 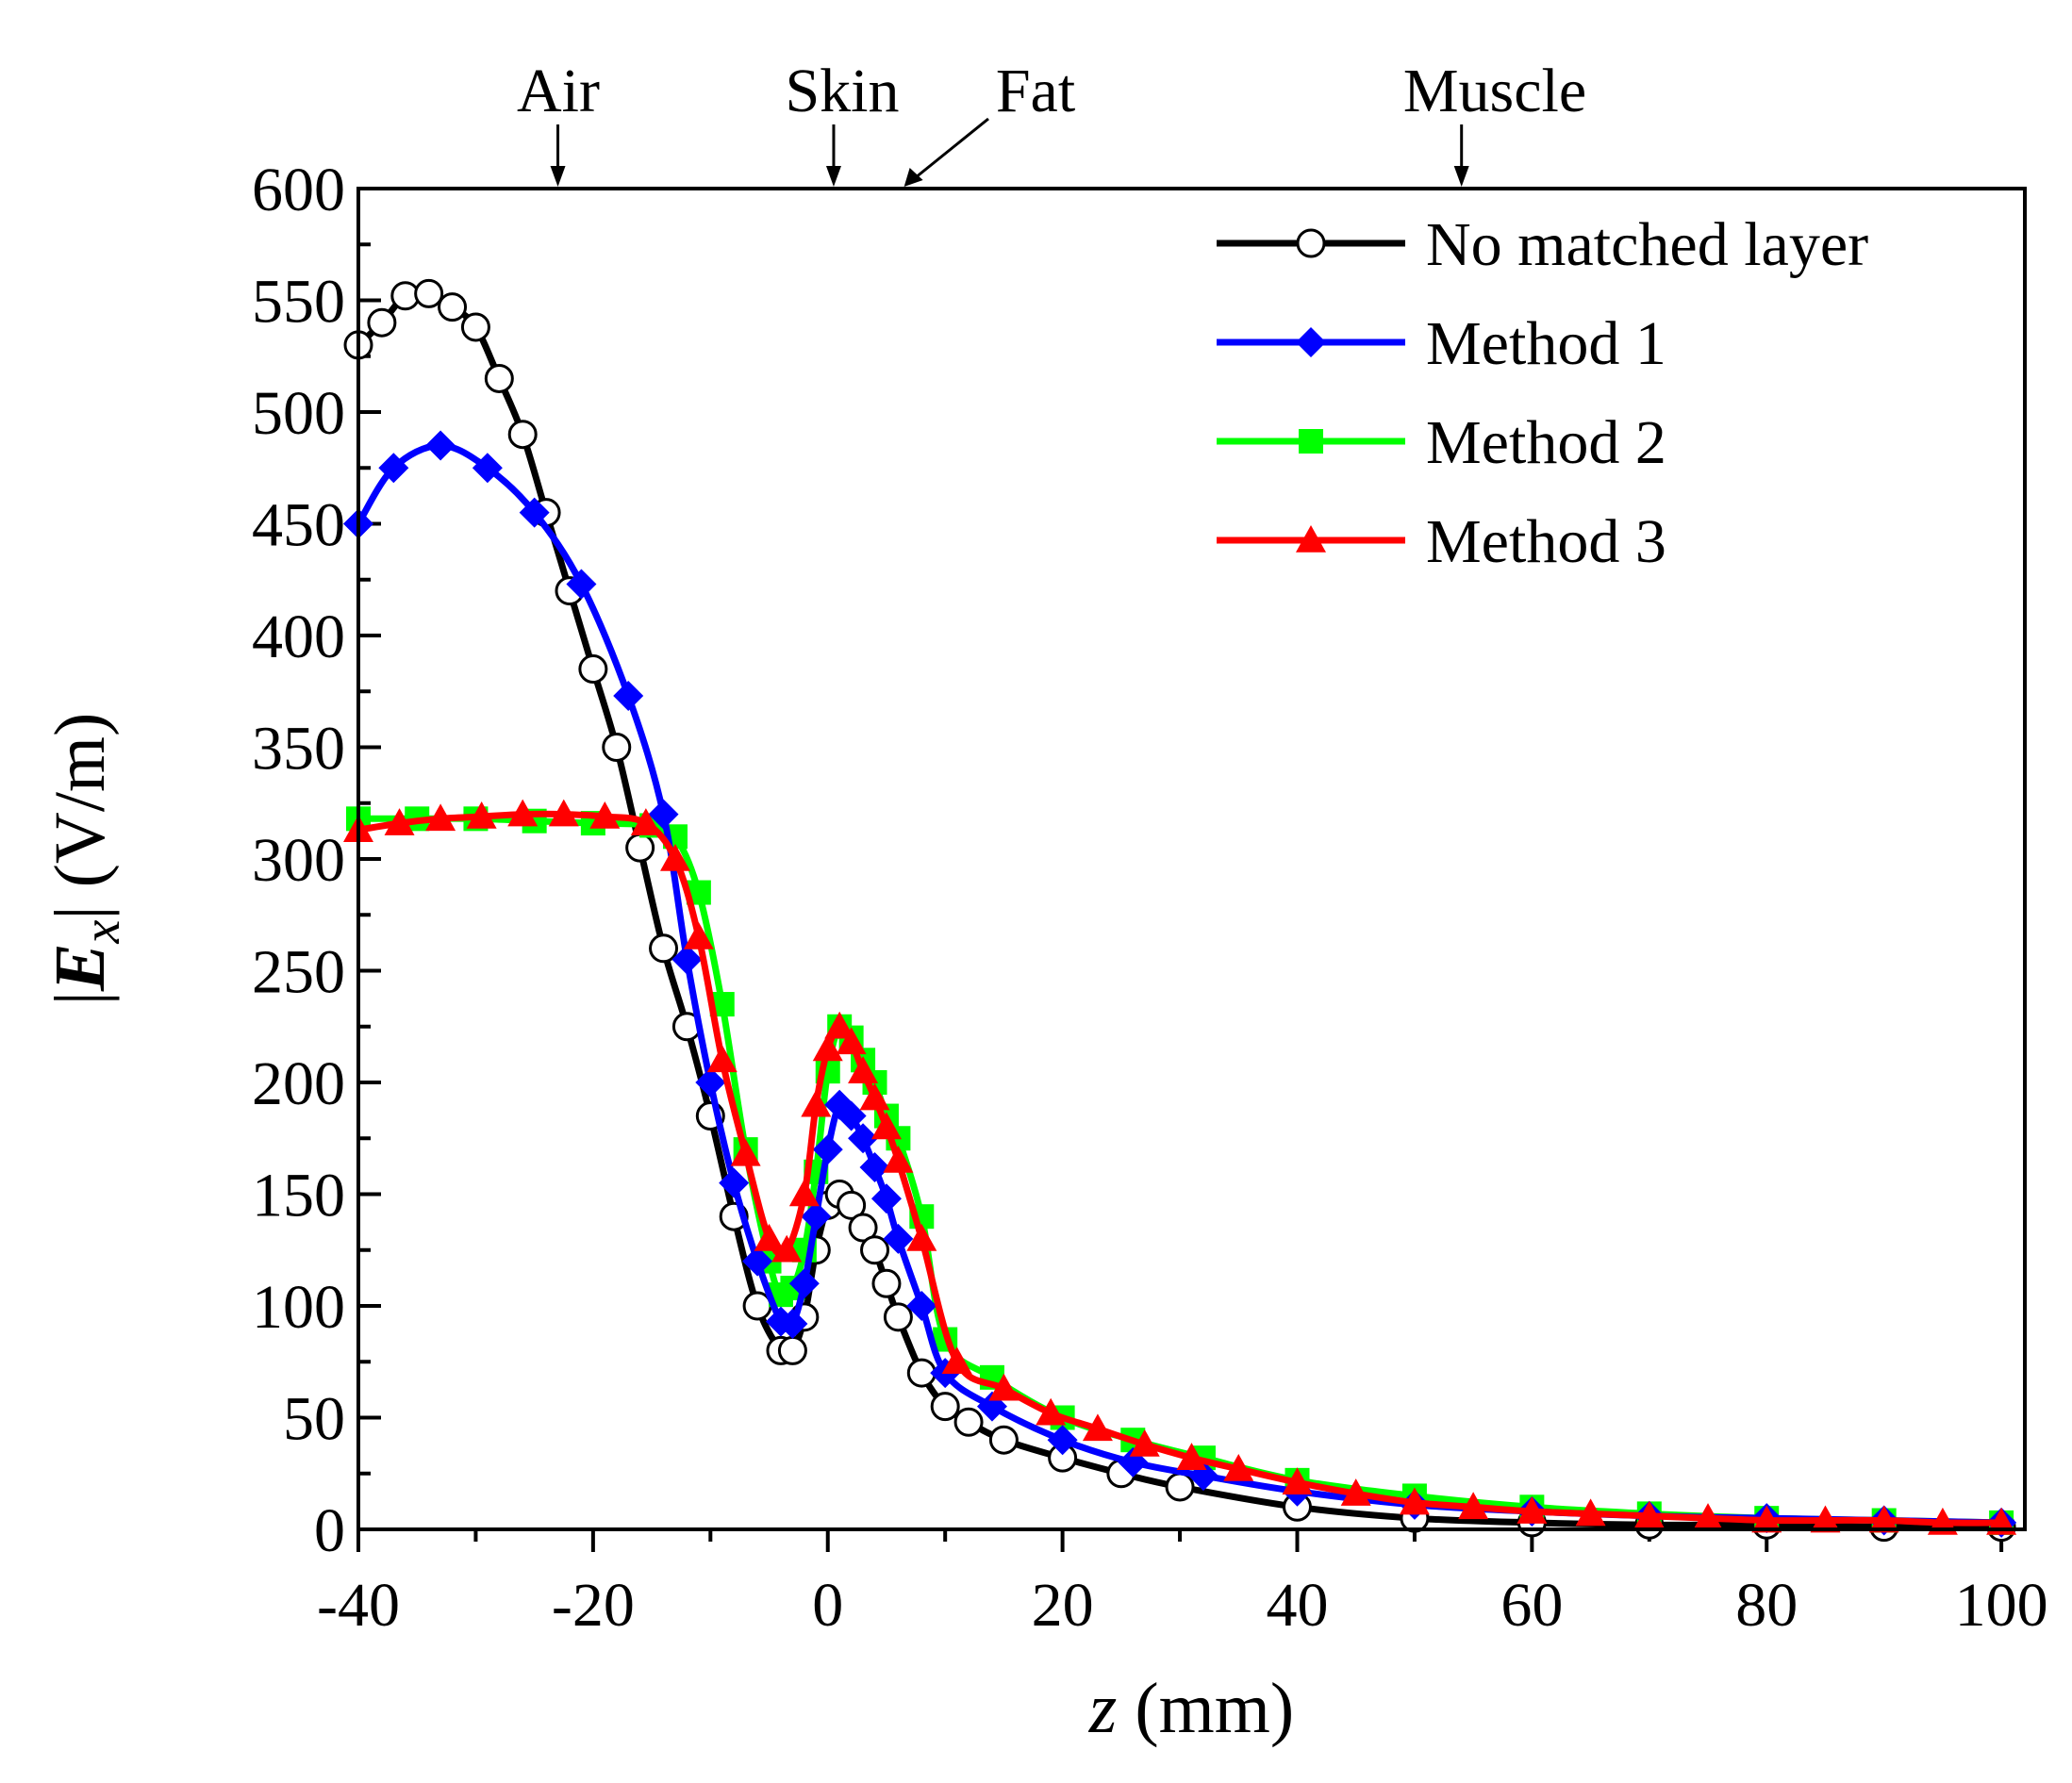 What do you see at coordinates (298, 1196) in the screenshot?
I see `y-tick-label: 150` at bounding box center [298, 1196].